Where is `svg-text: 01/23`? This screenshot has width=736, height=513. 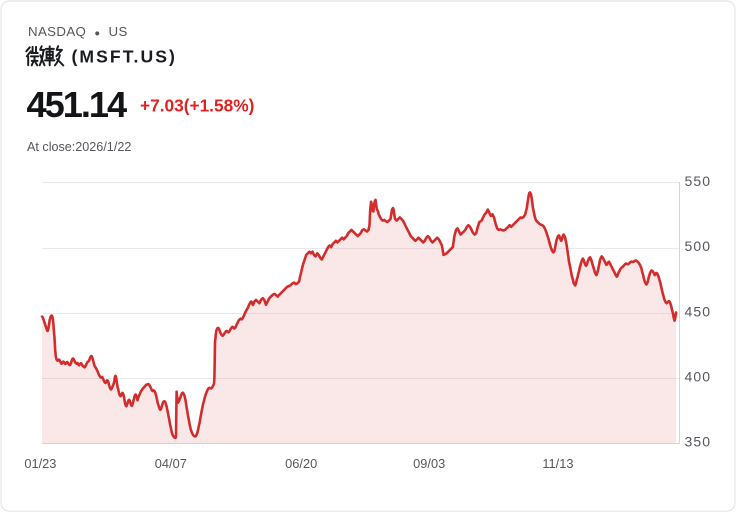 svg-text: 01/23 is located at coordinates (40, 463).